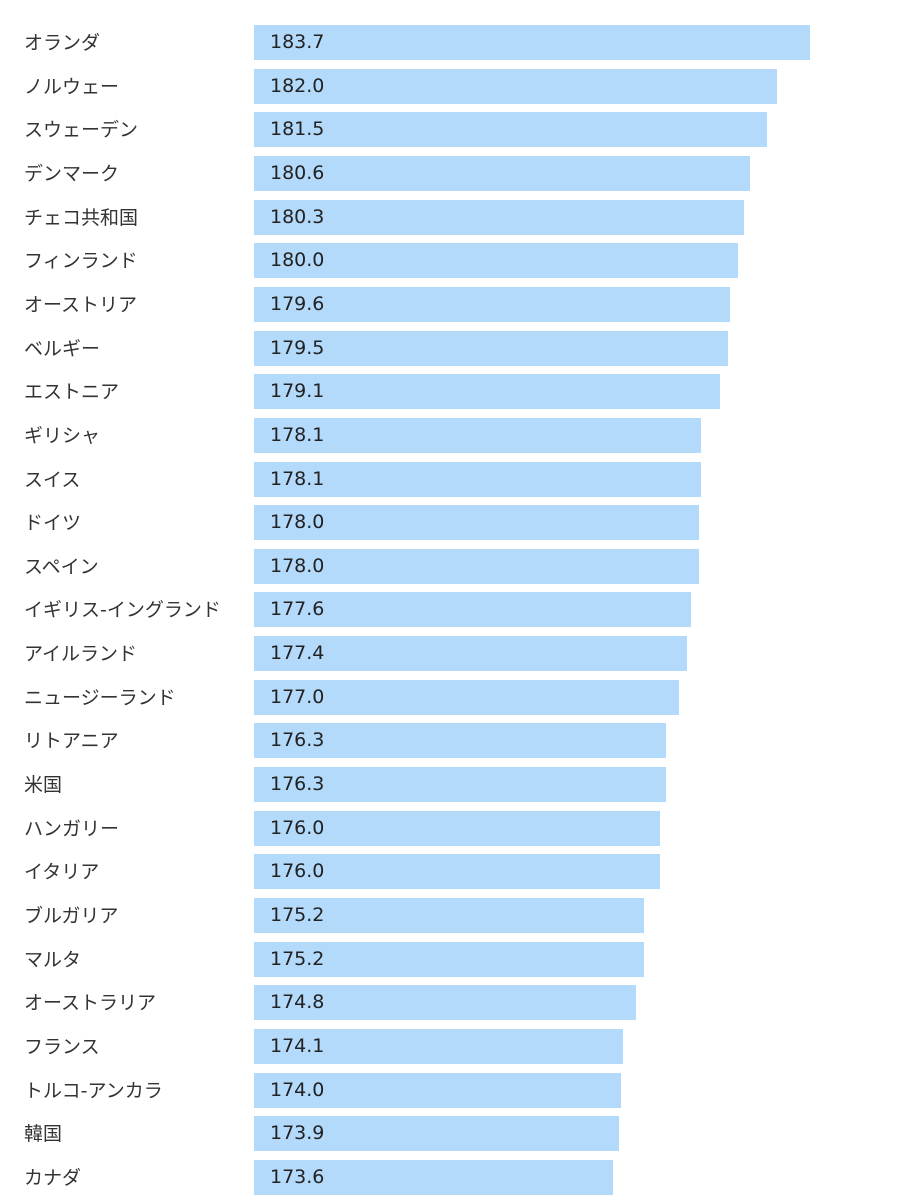 This screenshot has width=906, height=1204. Describe the element at coordinates (72, 392) in the screenshot. I see `category-label: エストニア` at that location.